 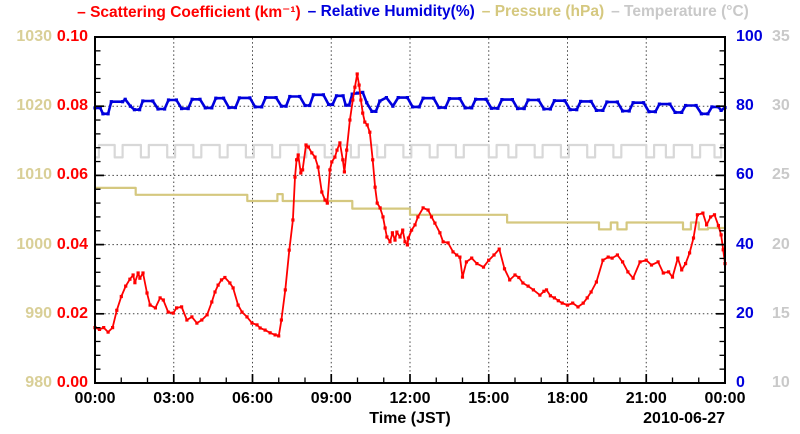 What do you see at coordinates (410, 151) in the screenshot?
I see `series-line-temperature` at bounding box center [410, 151].